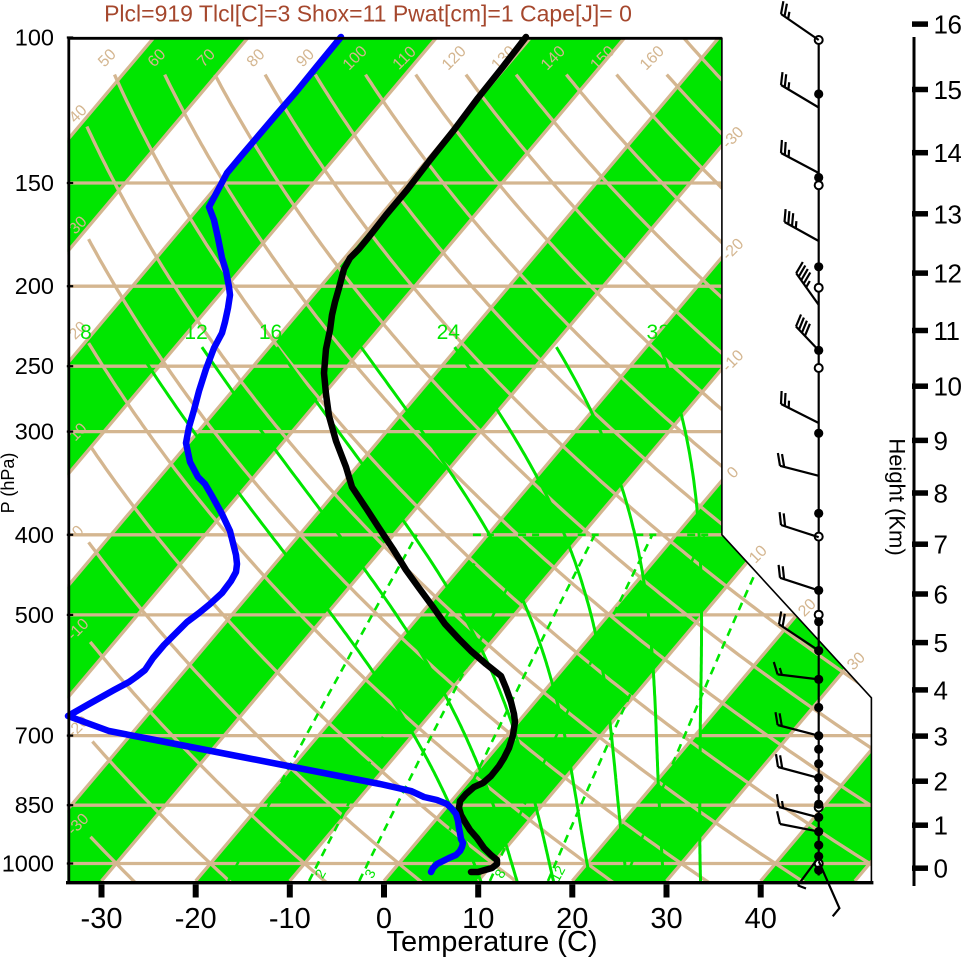 Image resolution: width=961 pixels, height=962 pixels. Describe the element at coordinates (941, 869) in the screenshot. I see `svg-text: 0` at that location.